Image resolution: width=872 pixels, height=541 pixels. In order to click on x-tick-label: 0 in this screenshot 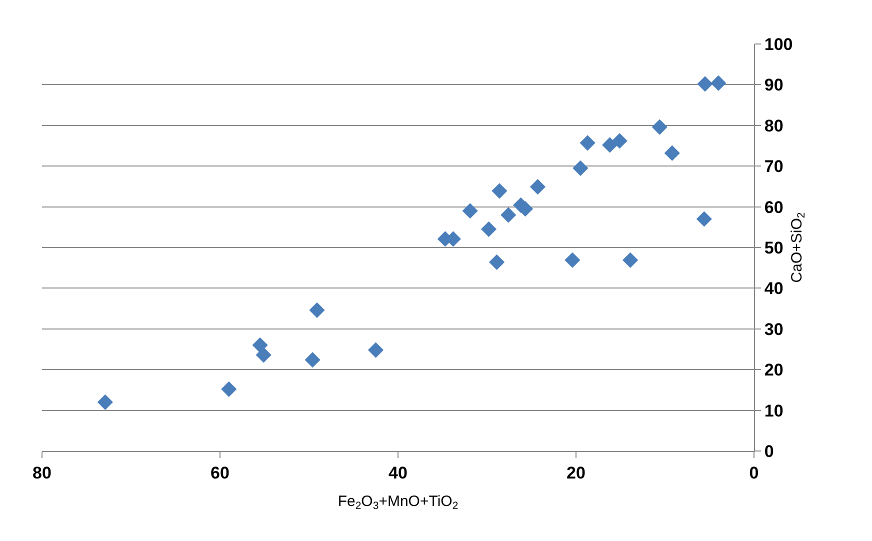, I will do `click(754, 472)`.